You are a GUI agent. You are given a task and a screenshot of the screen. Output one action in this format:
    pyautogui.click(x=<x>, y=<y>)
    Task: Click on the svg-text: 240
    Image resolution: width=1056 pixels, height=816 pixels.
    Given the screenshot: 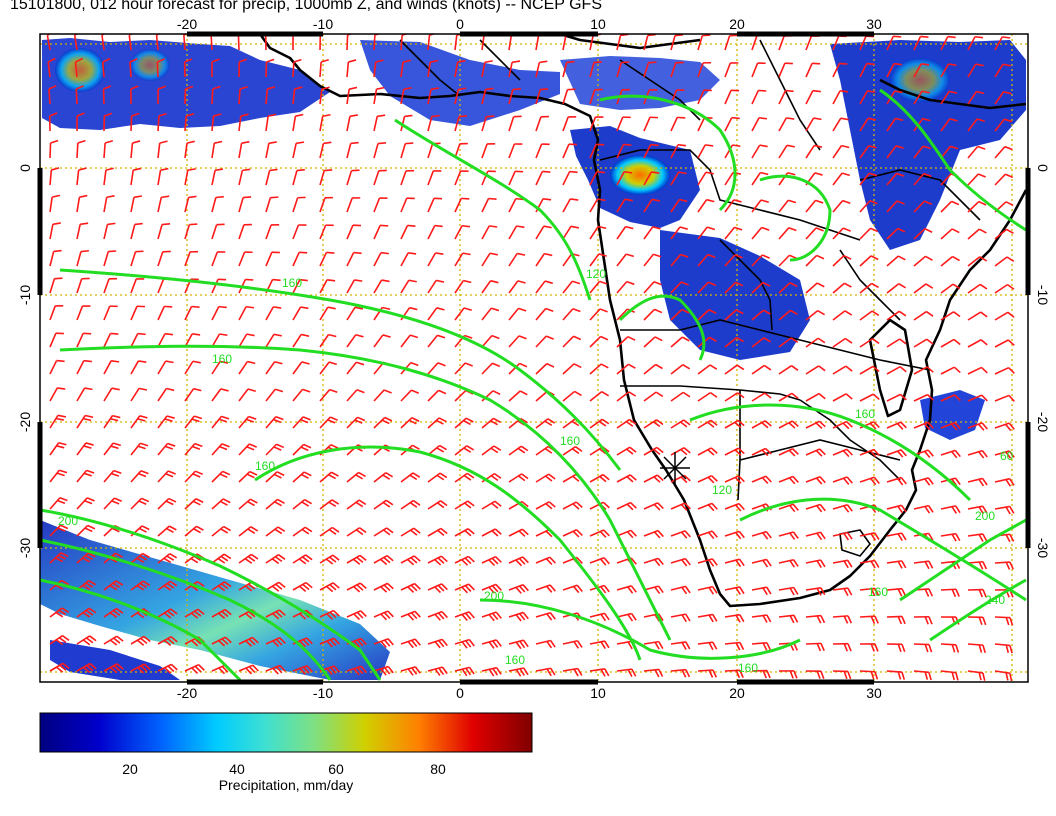 What is the action you would take?
    pyautogui.click(x=995, y=600)
    